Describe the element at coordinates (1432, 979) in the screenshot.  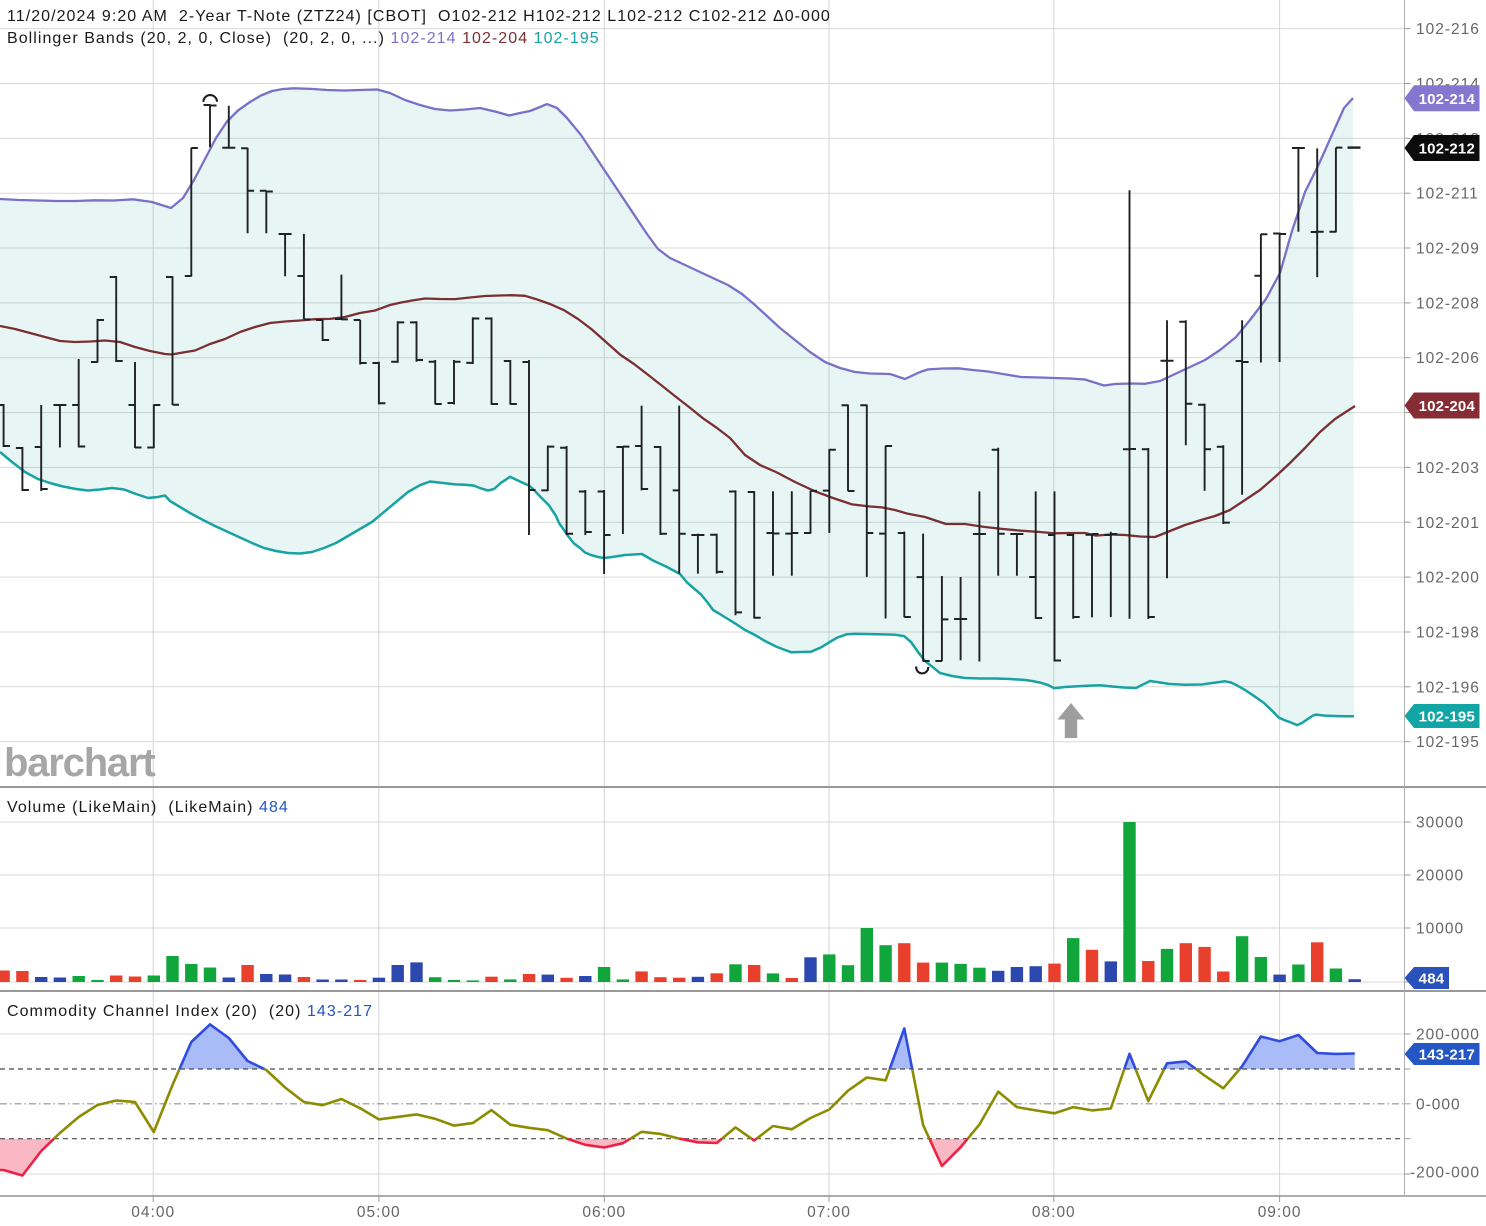
I see `svg-text: 484` at that location.